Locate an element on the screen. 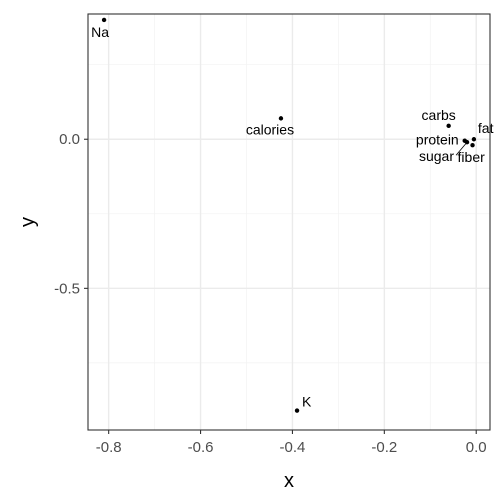 The height and width of the screenshot is (504, 504). label-leader-lines is located at coordinates (461, 148).